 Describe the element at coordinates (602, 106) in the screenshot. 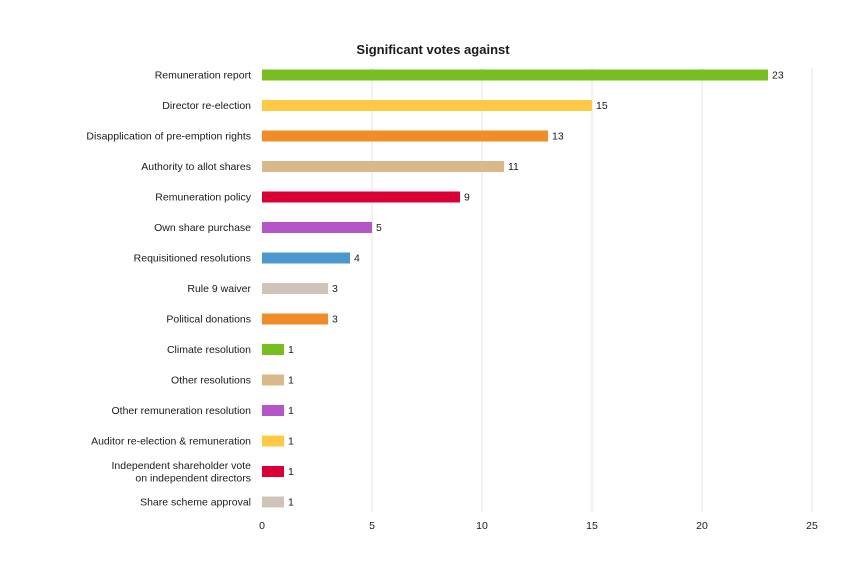

I see `value-label: 15` at that location.